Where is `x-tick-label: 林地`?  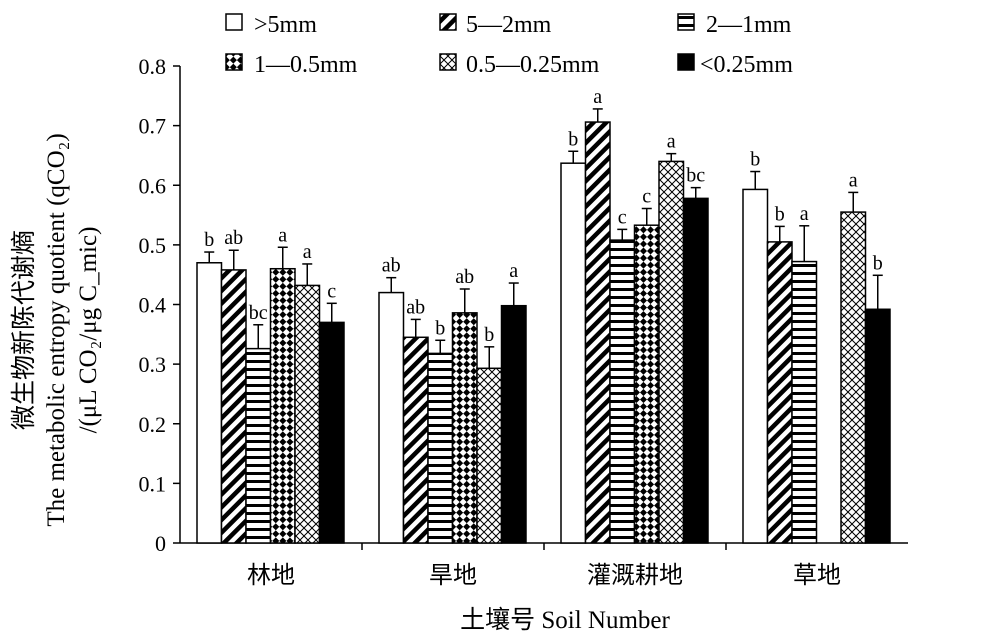 x-tick-label: 林地 is located at coordinates (271, 575).